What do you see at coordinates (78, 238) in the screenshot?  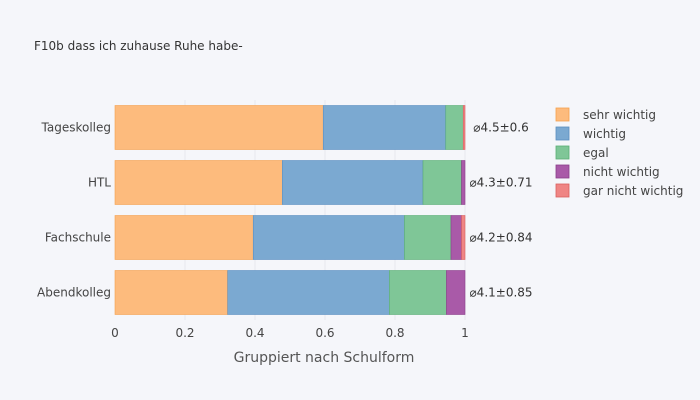 I see `category-label: Fachschule` at bounding box center [78, 238].